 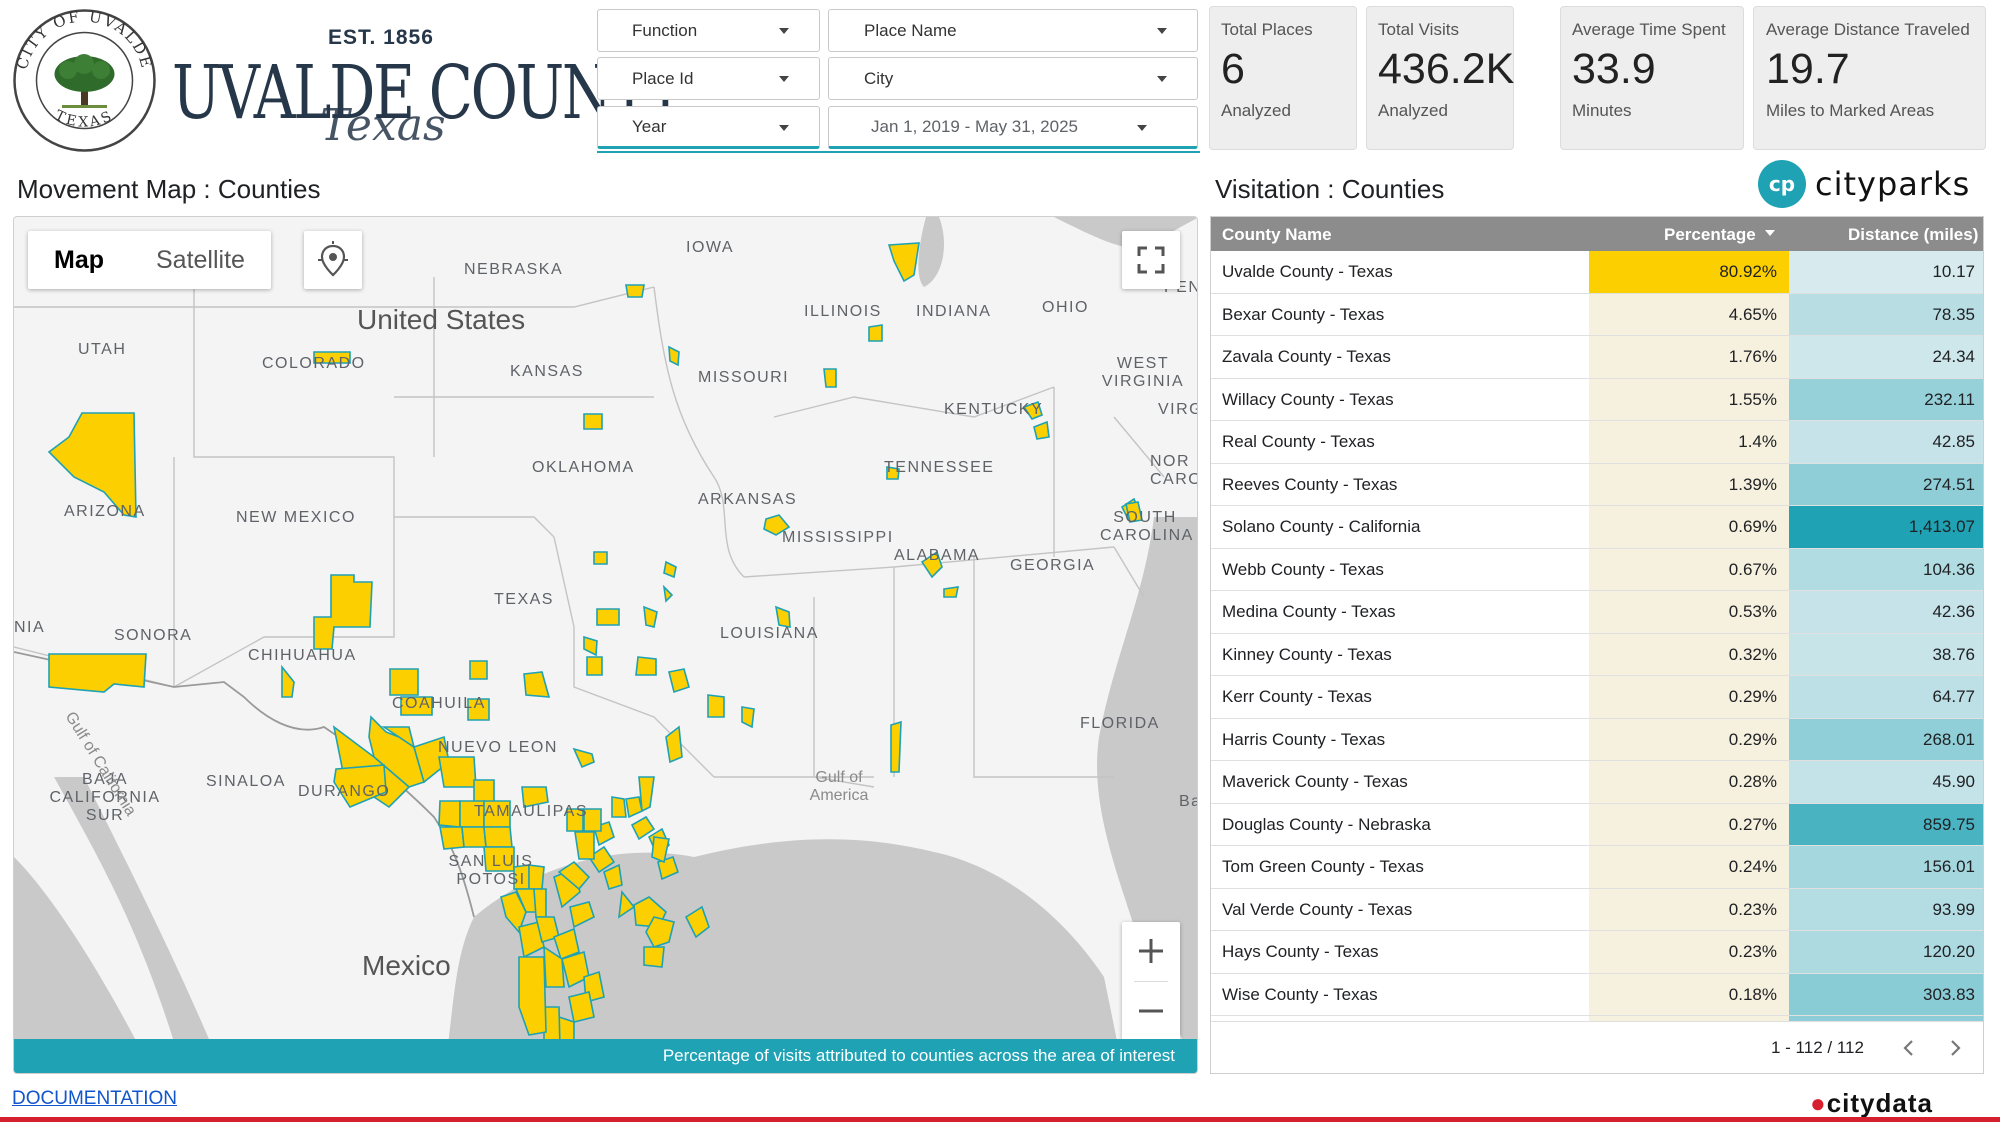 What do you see at coordinates (1886, 272) in the screenshot?
I see `distance-cell: 10.17` at bounding box center [1886, 272].